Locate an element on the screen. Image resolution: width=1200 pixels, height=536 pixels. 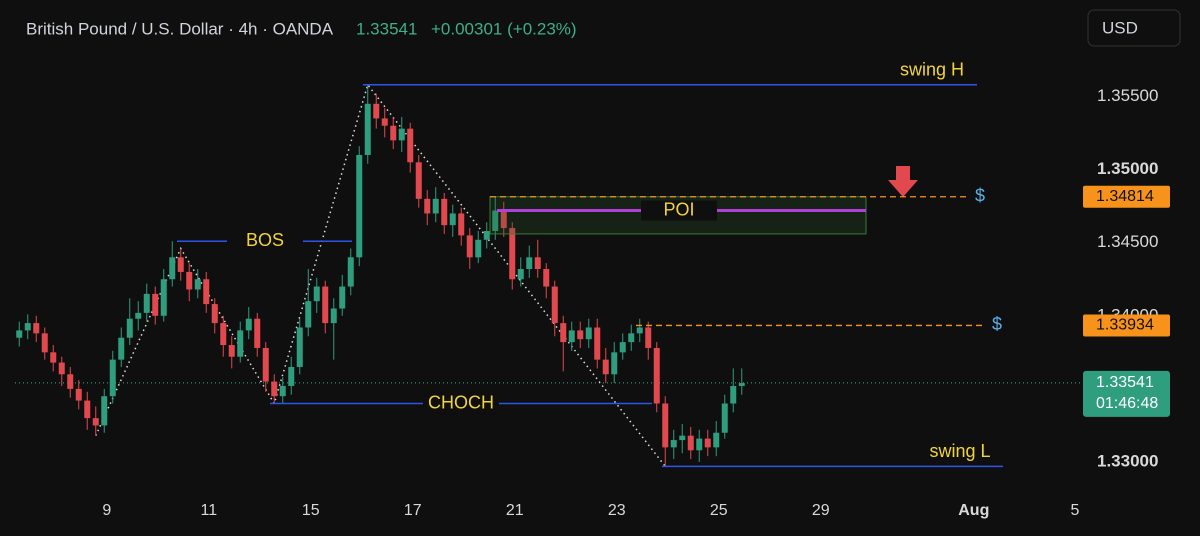
y-tick-label: 1.33000 is located at coordinates (1127, 460).